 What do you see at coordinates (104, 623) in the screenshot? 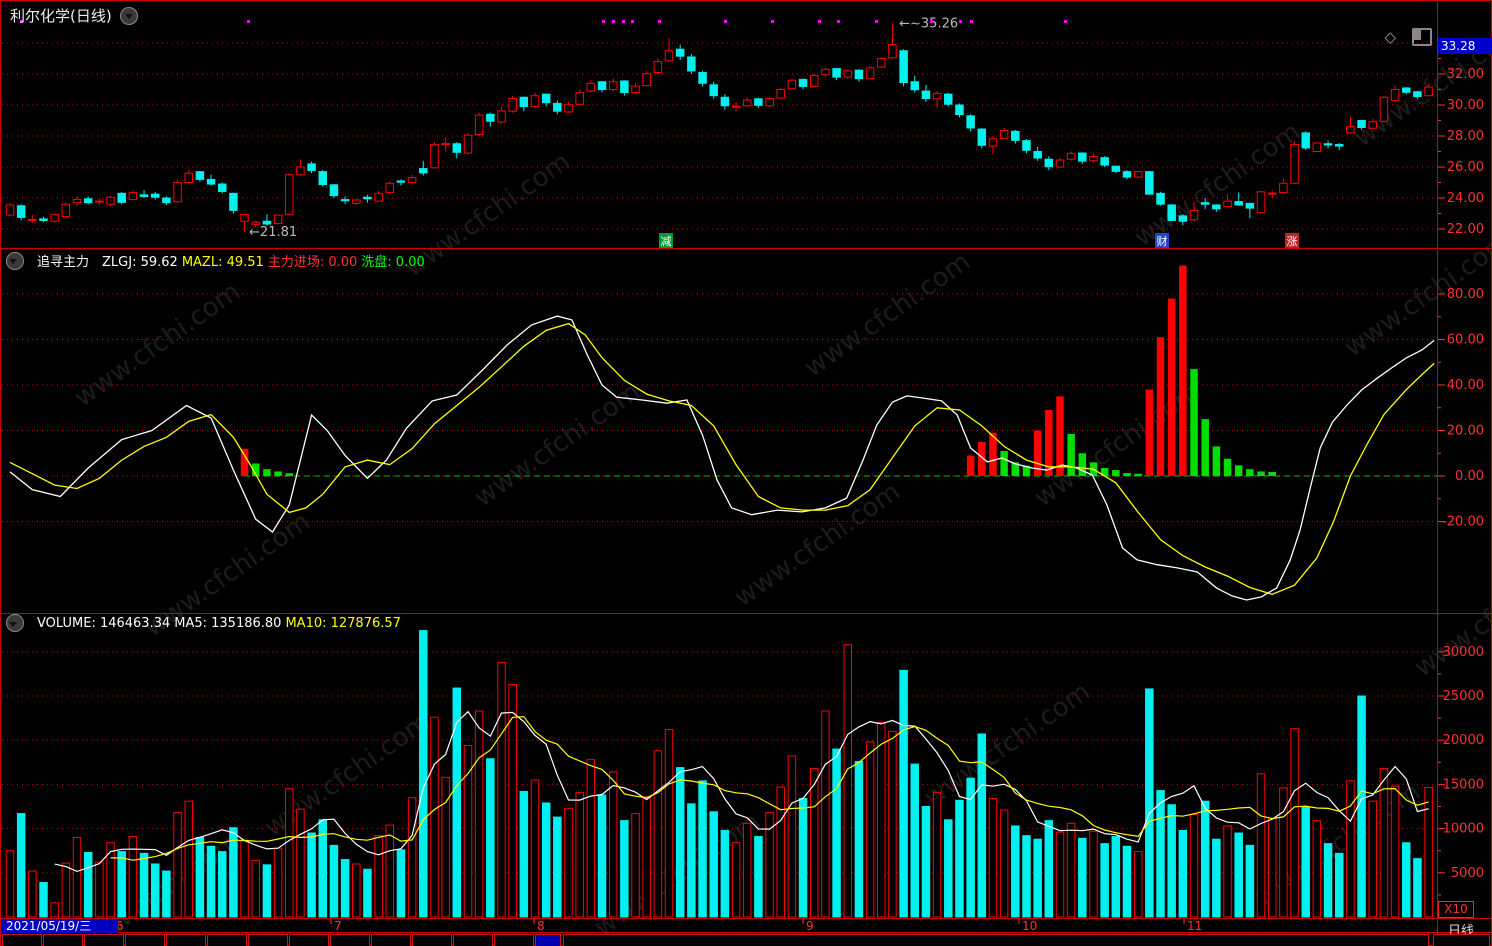
I see `volume-value: VOLUME: 146463.34` at bounding box center [104, 623].